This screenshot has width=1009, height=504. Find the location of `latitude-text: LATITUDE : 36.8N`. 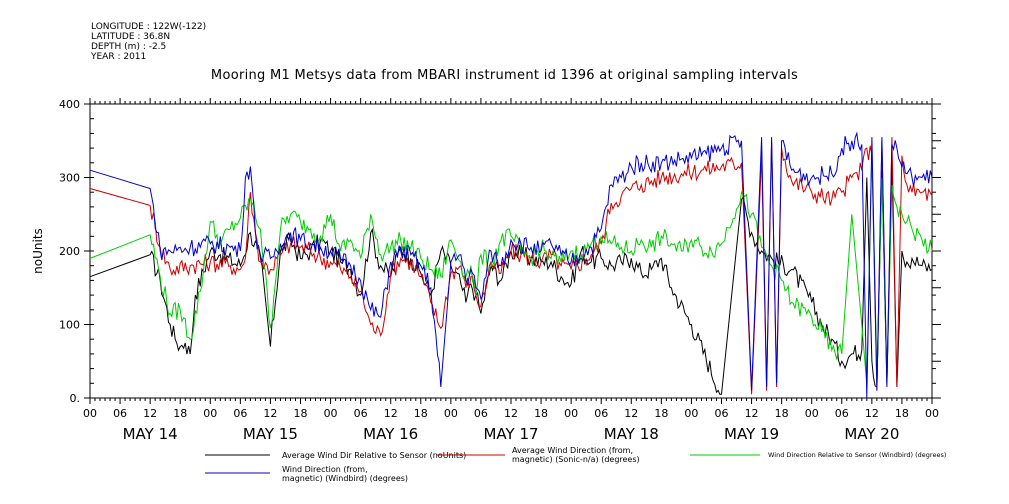

latitude-text: LATITUDE : 36.8N is located at coordinates (131, 37).